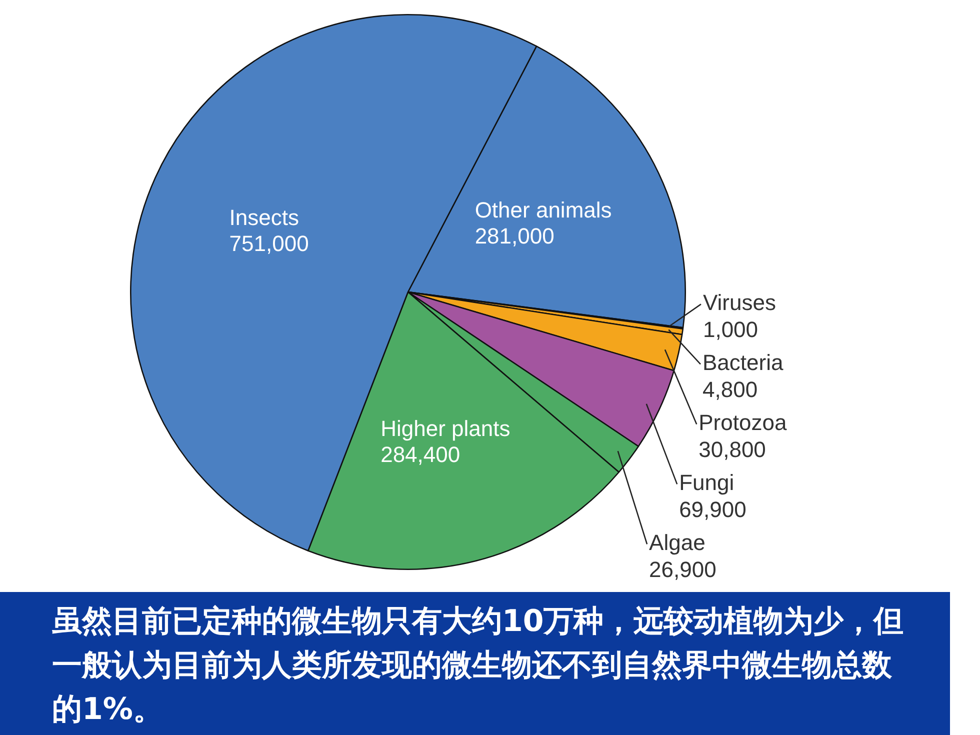 The image size is (980, 735). I want to click on slice-label: Insects, so click(264, 217).